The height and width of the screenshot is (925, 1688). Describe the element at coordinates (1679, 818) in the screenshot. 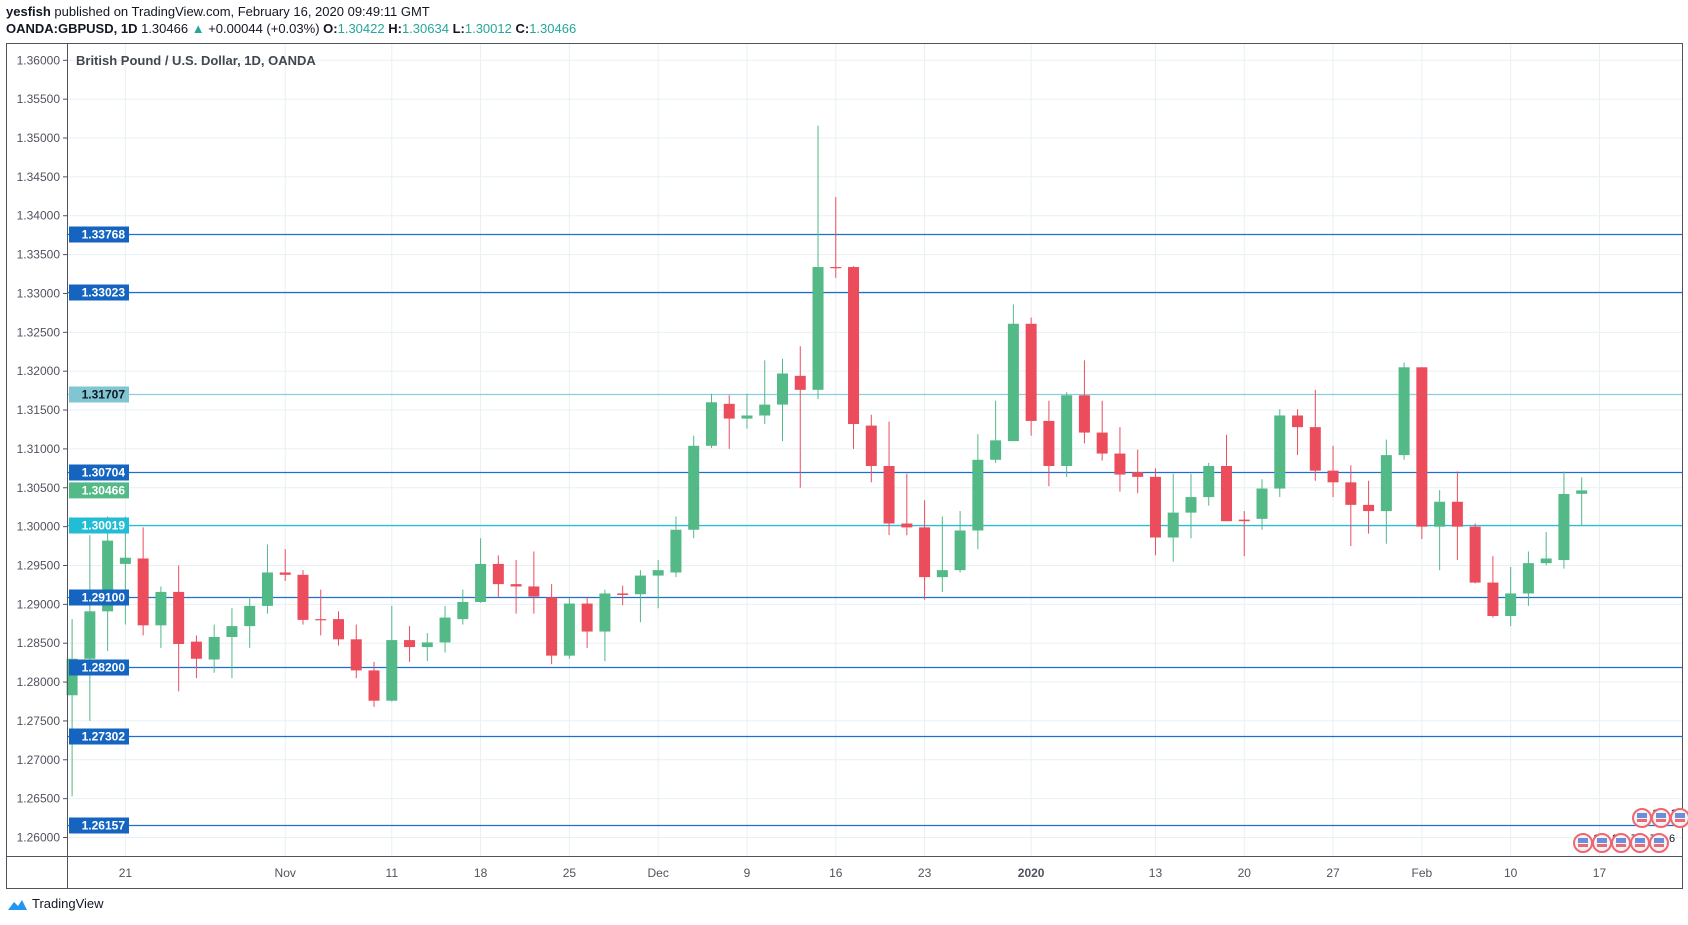

I see `economic-event-badge` at that location.